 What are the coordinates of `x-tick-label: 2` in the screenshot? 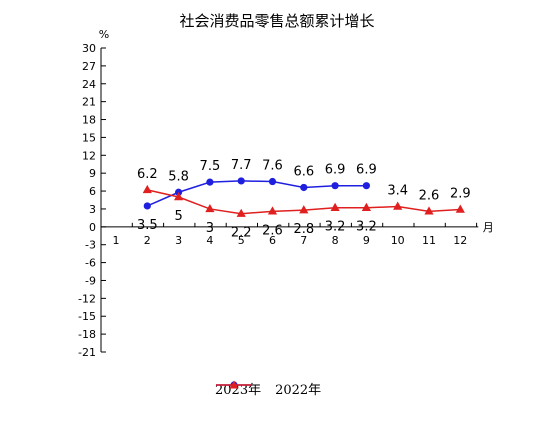 It's located at (147, 240).